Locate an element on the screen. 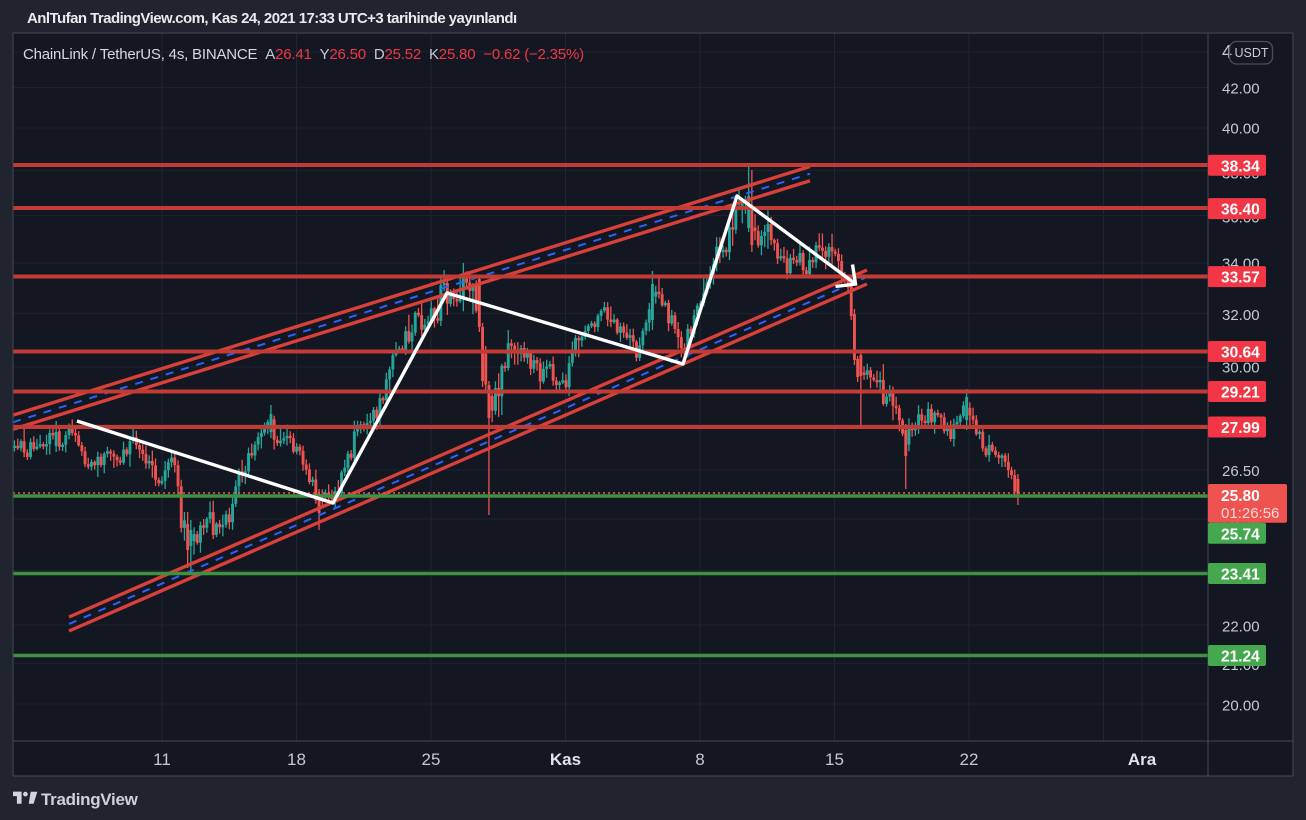 Image resolution: width=1306 pixels, height=820 pixels. svg-text: 18 is located at coordinates (296, 759).